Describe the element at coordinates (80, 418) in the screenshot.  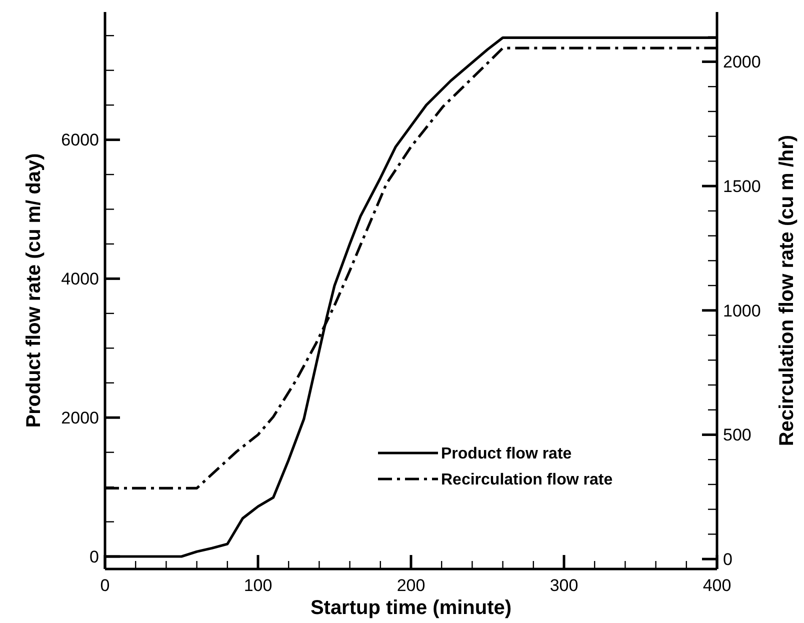
I see `y-tick-label: 2000` at that location.